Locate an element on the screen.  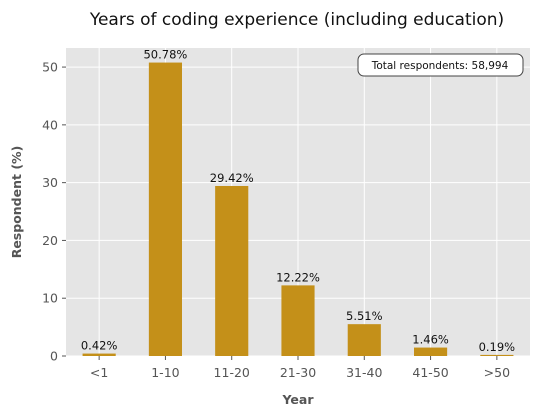
y-axis-label: Respondent (%) is located at coordinates (16, 202).